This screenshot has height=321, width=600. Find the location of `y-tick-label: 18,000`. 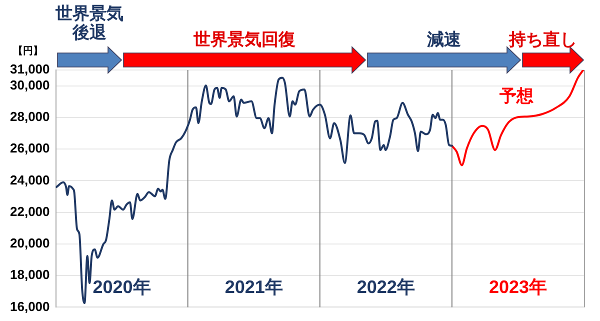

y-tick-label: 18,000 is located at coordinates (30, 274).